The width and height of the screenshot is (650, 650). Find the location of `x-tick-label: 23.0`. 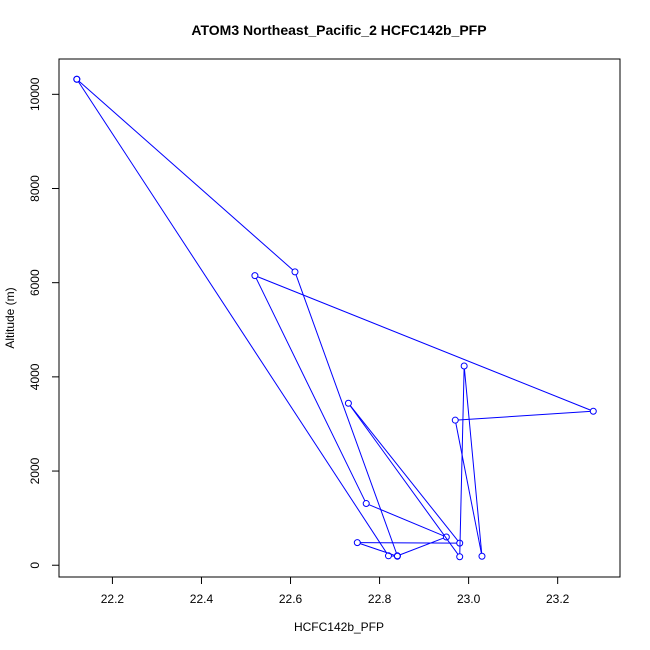

x-tick-label: 23.0 is located at coordinates (469, 599).